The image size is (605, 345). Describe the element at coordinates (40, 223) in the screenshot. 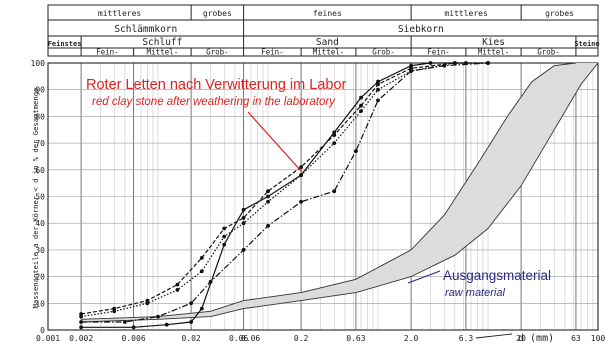

I see `y-tick-label: 40` at that location.